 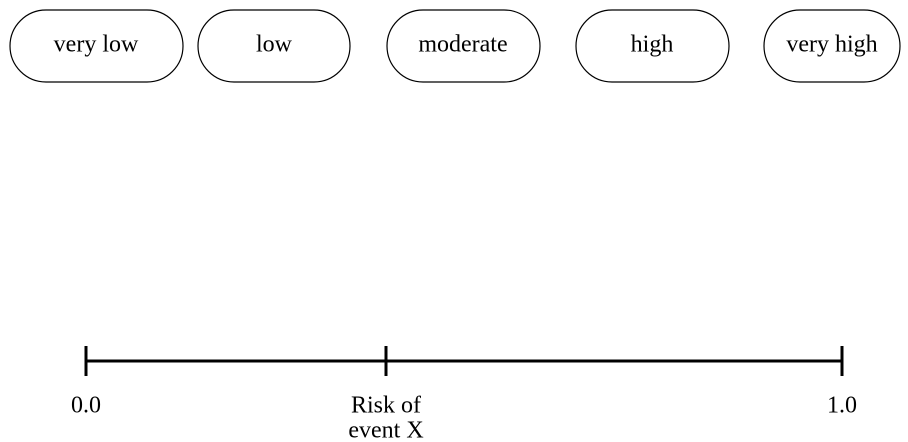 What do you see at coordinates (386, 406) in the screenshot?
I see `scale-middle-label: Risk of` at bounding box center [386, 406].